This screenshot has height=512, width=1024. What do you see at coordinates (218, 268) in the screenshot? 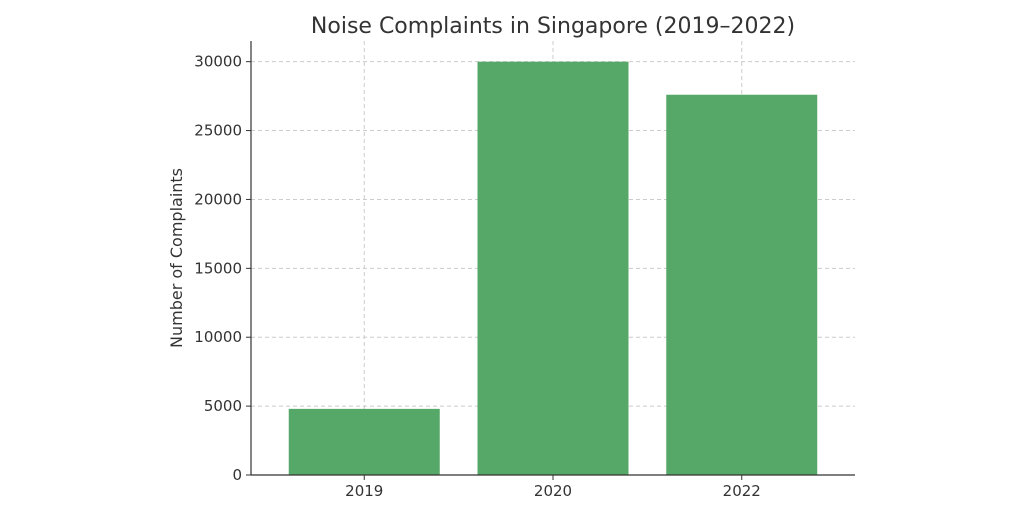
I see `y-tick-label: 15000` at bounding box center [218, 268].